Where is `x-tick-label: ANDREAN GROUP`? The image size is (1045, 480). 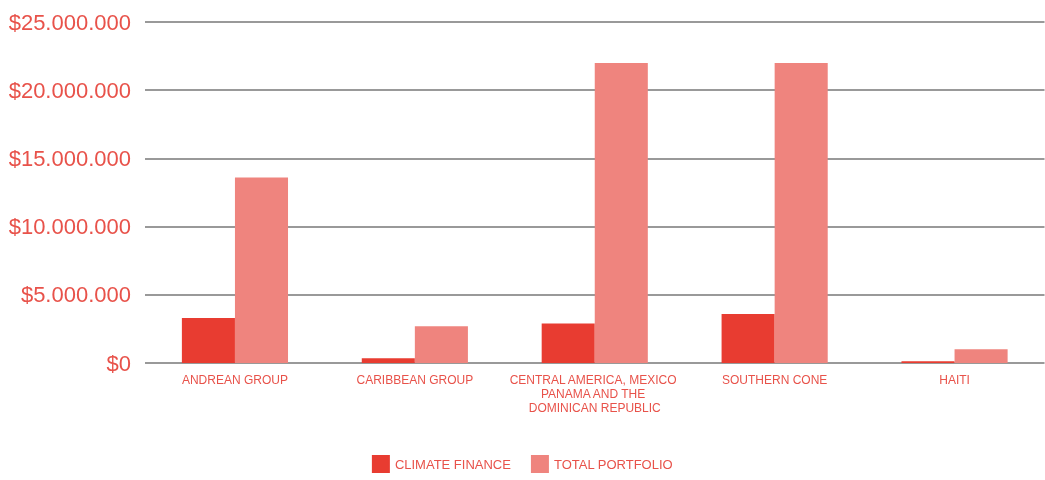 x-tick-label: ANDREAN GROUP is located at coordinates (234, 380).